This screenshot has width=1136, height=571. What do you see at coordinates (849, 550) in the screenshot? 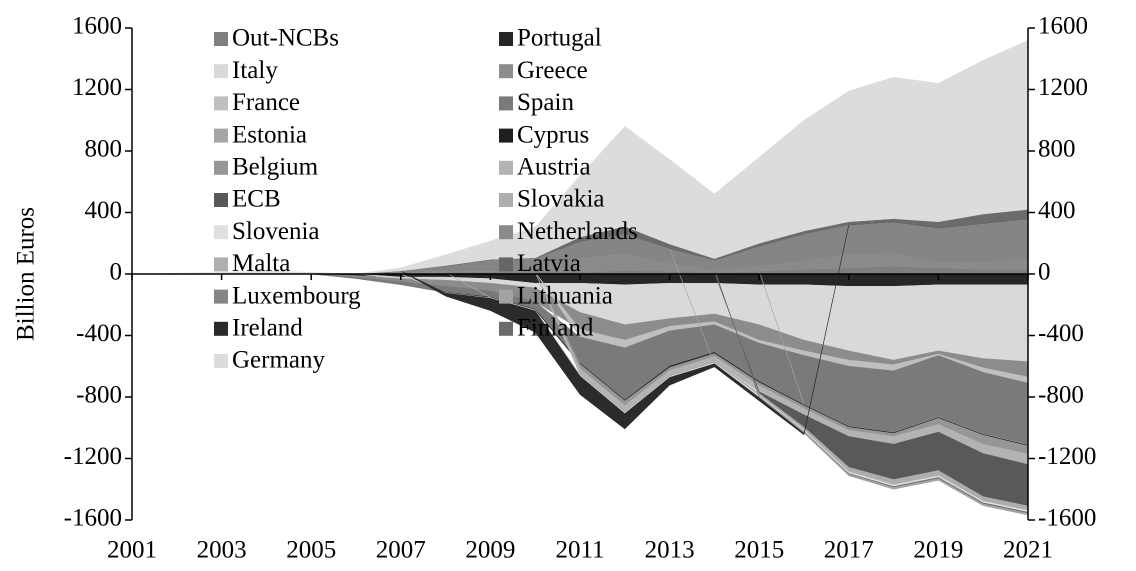
I see `x-tick-label: 2017` at bounding box center [849, 550].